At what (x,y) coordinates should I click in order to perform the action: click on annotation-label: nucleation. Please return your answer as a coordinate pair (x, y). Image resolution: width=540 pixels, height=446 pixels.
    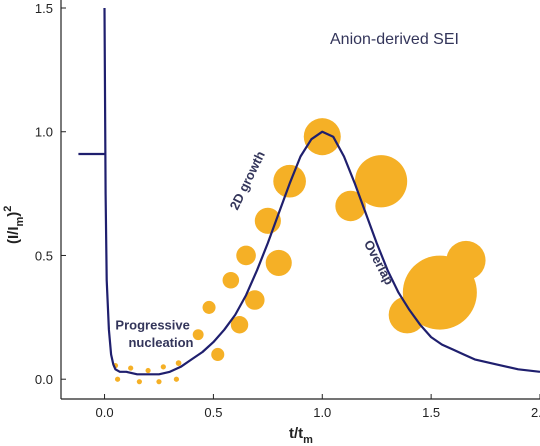
    Looking at the image, I should click on (160, 342).